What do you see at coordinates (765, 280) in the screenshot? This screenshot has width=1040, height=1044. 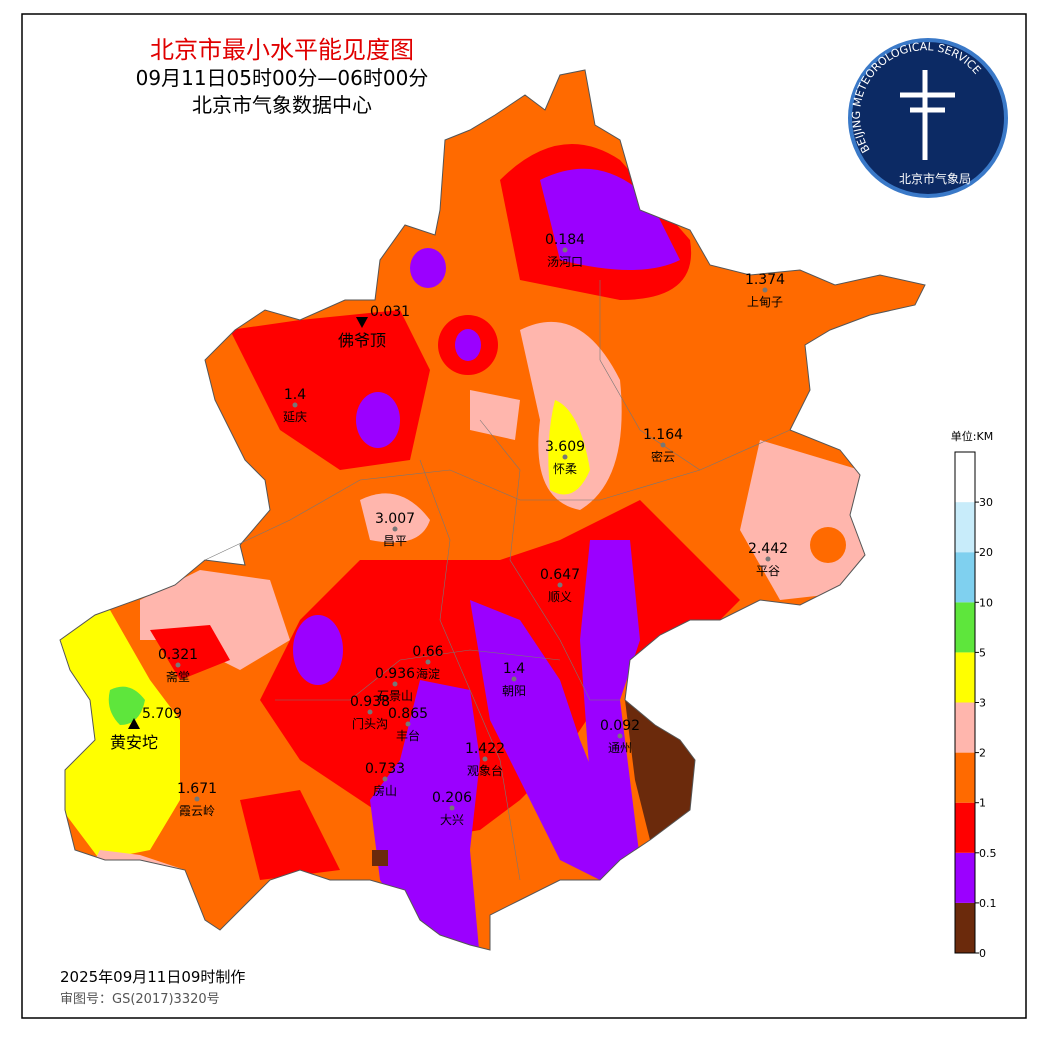 I see `station-value: 1.374` at bounding box center [765, 280].